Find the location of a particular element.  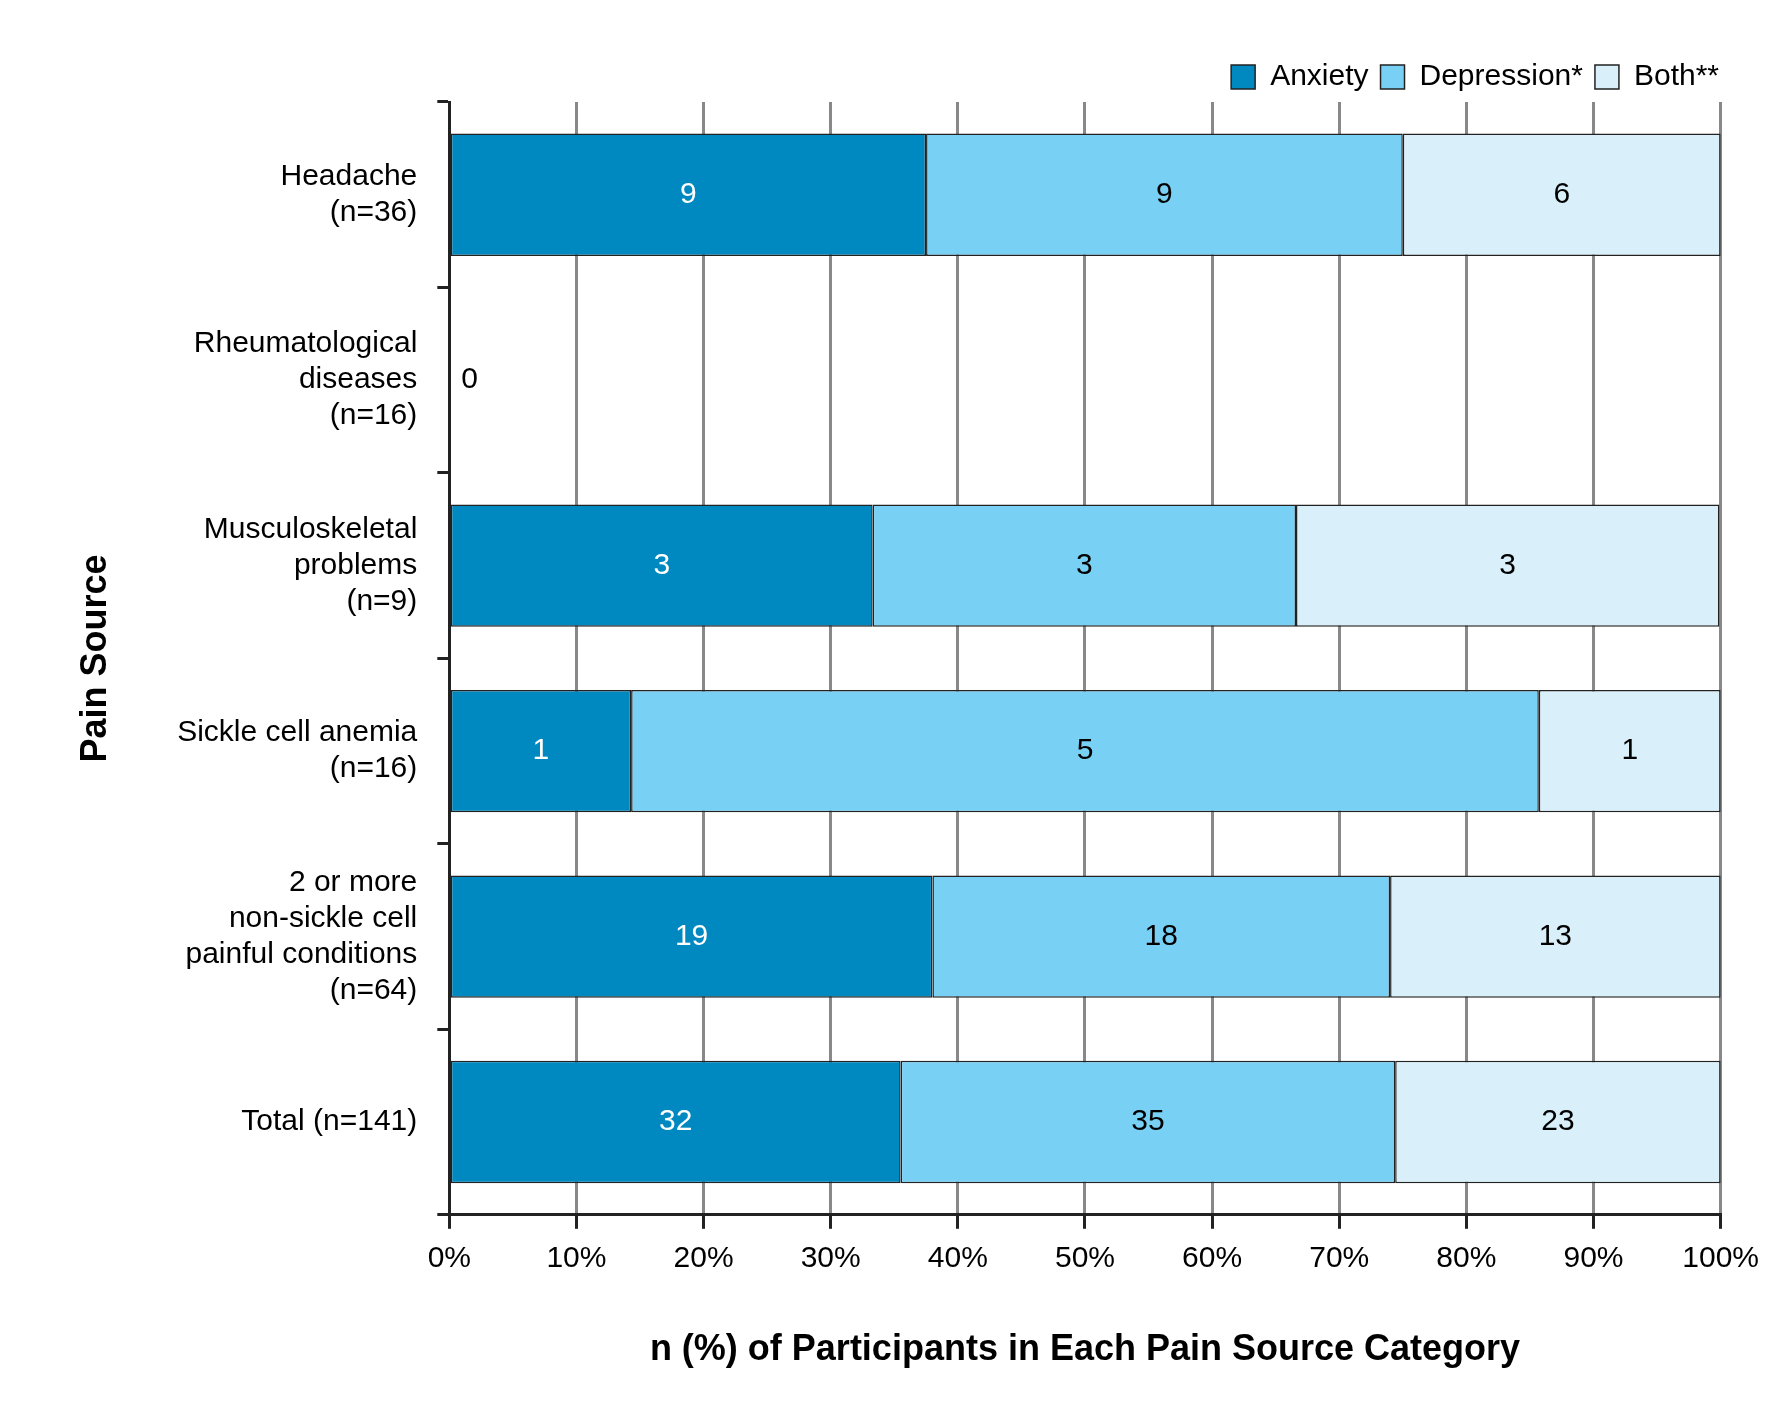

legend-label: Anxiety is located at coordinates (1319, 75).